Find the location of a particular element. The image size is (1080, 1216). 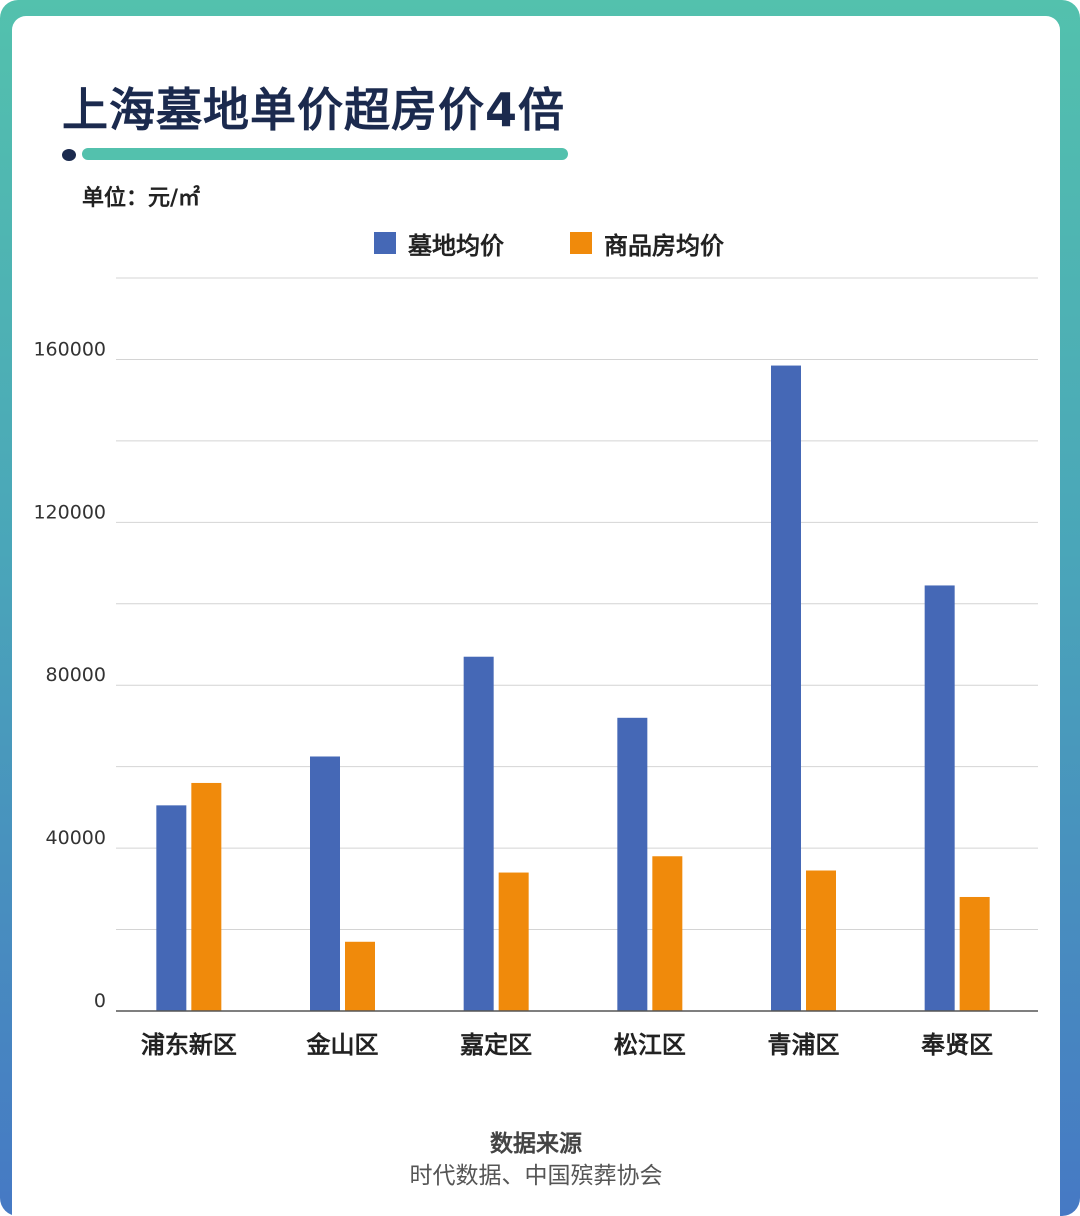

legend-label-cemetery: 墓地均价 is located at coordinates (456, 245).